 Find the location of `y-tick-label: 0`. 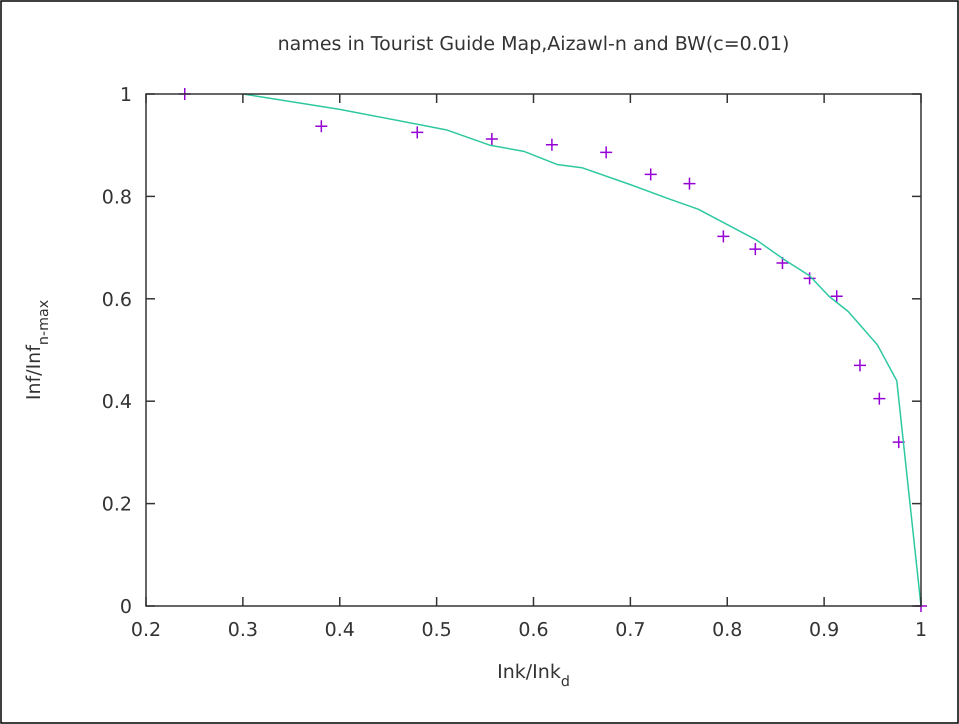

y-tick-label: 0 is located at coordinates (126, 607).